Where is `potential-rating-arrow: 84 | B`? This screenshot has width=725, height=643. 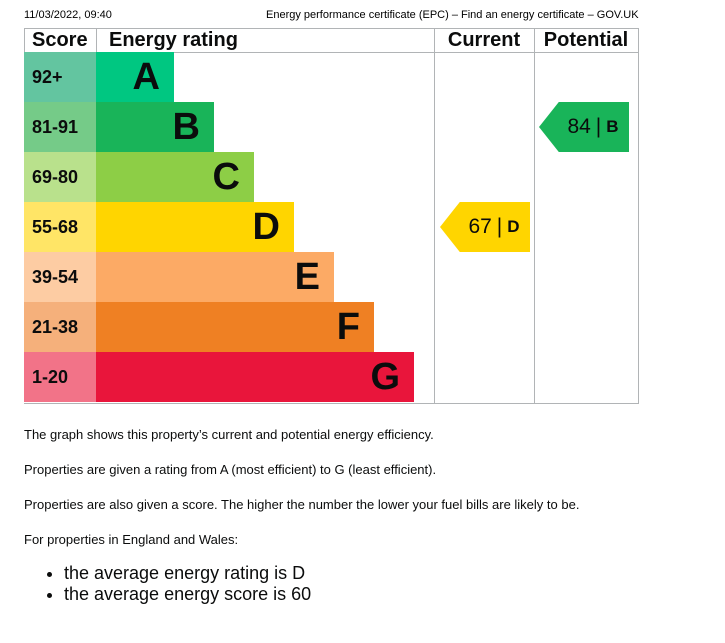 potential-rating-arrow: 84 | B is located at coordinates (584, 127).